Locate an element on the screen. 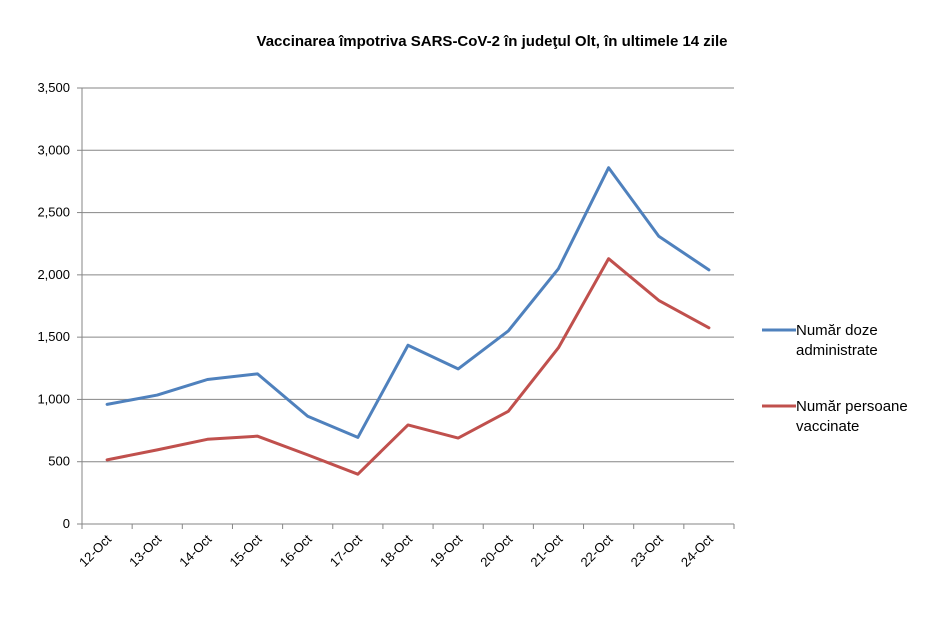 The image size is (952, 619). x-tick-label: 18-Oct is located at coordinates (396, 550).